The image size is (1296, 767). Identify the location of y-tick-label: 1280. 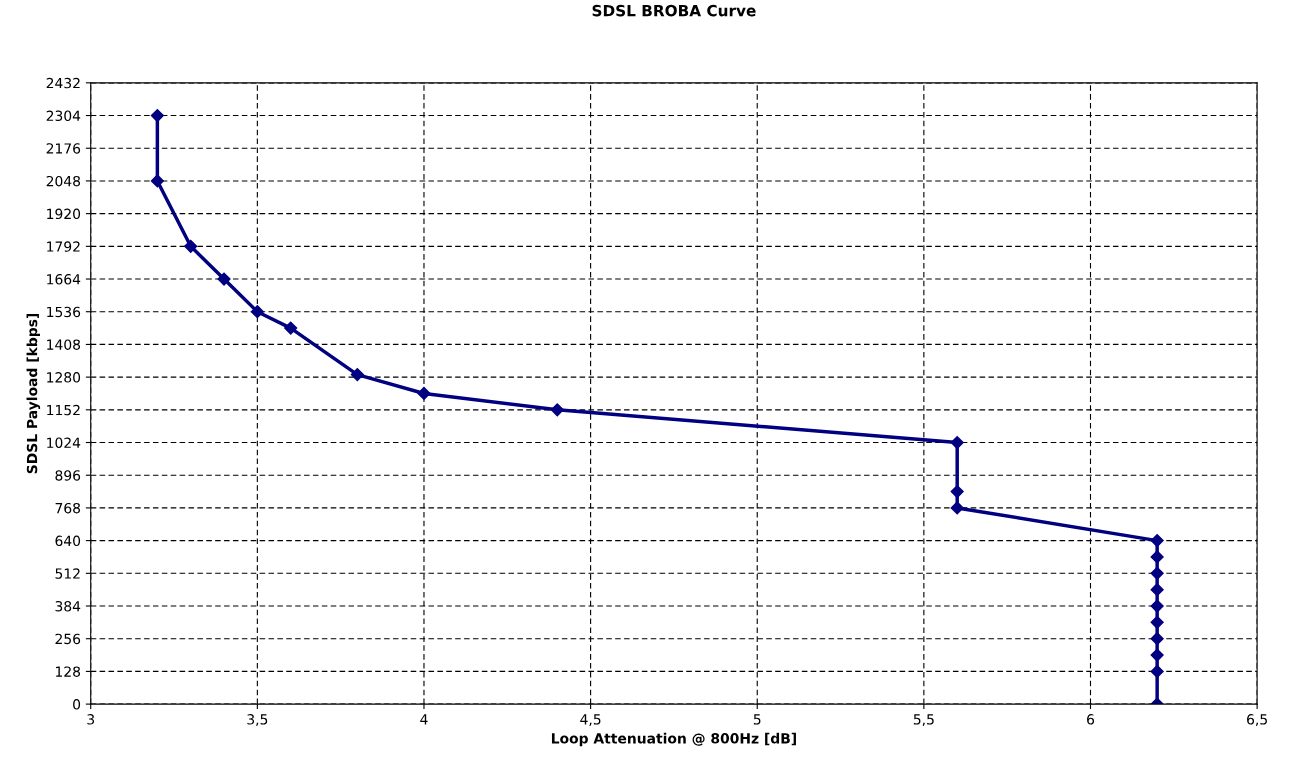
(64, 377).